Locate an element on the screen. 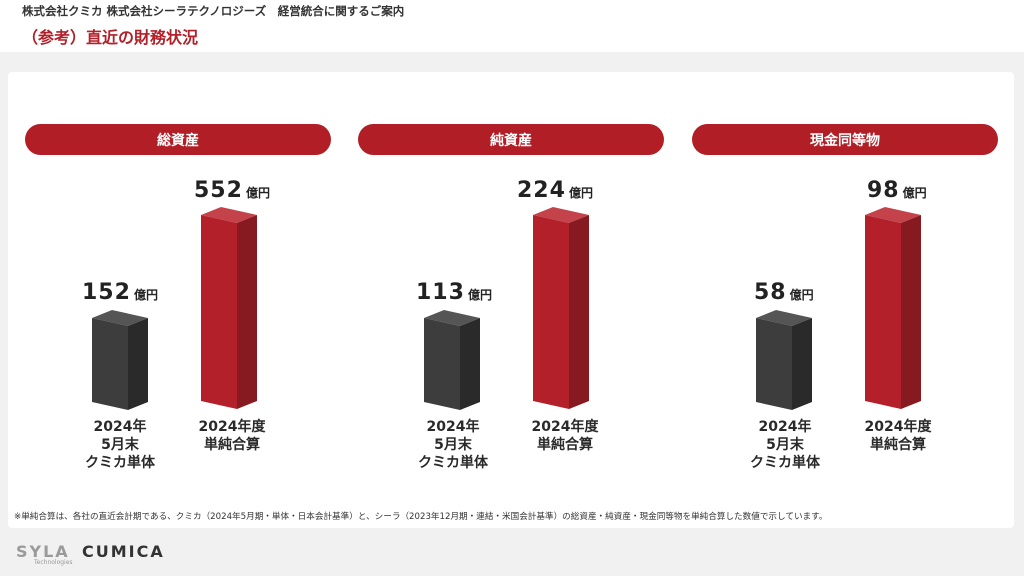  panel-title-cash: 現金同等物 is located at coordinates (845, 139).